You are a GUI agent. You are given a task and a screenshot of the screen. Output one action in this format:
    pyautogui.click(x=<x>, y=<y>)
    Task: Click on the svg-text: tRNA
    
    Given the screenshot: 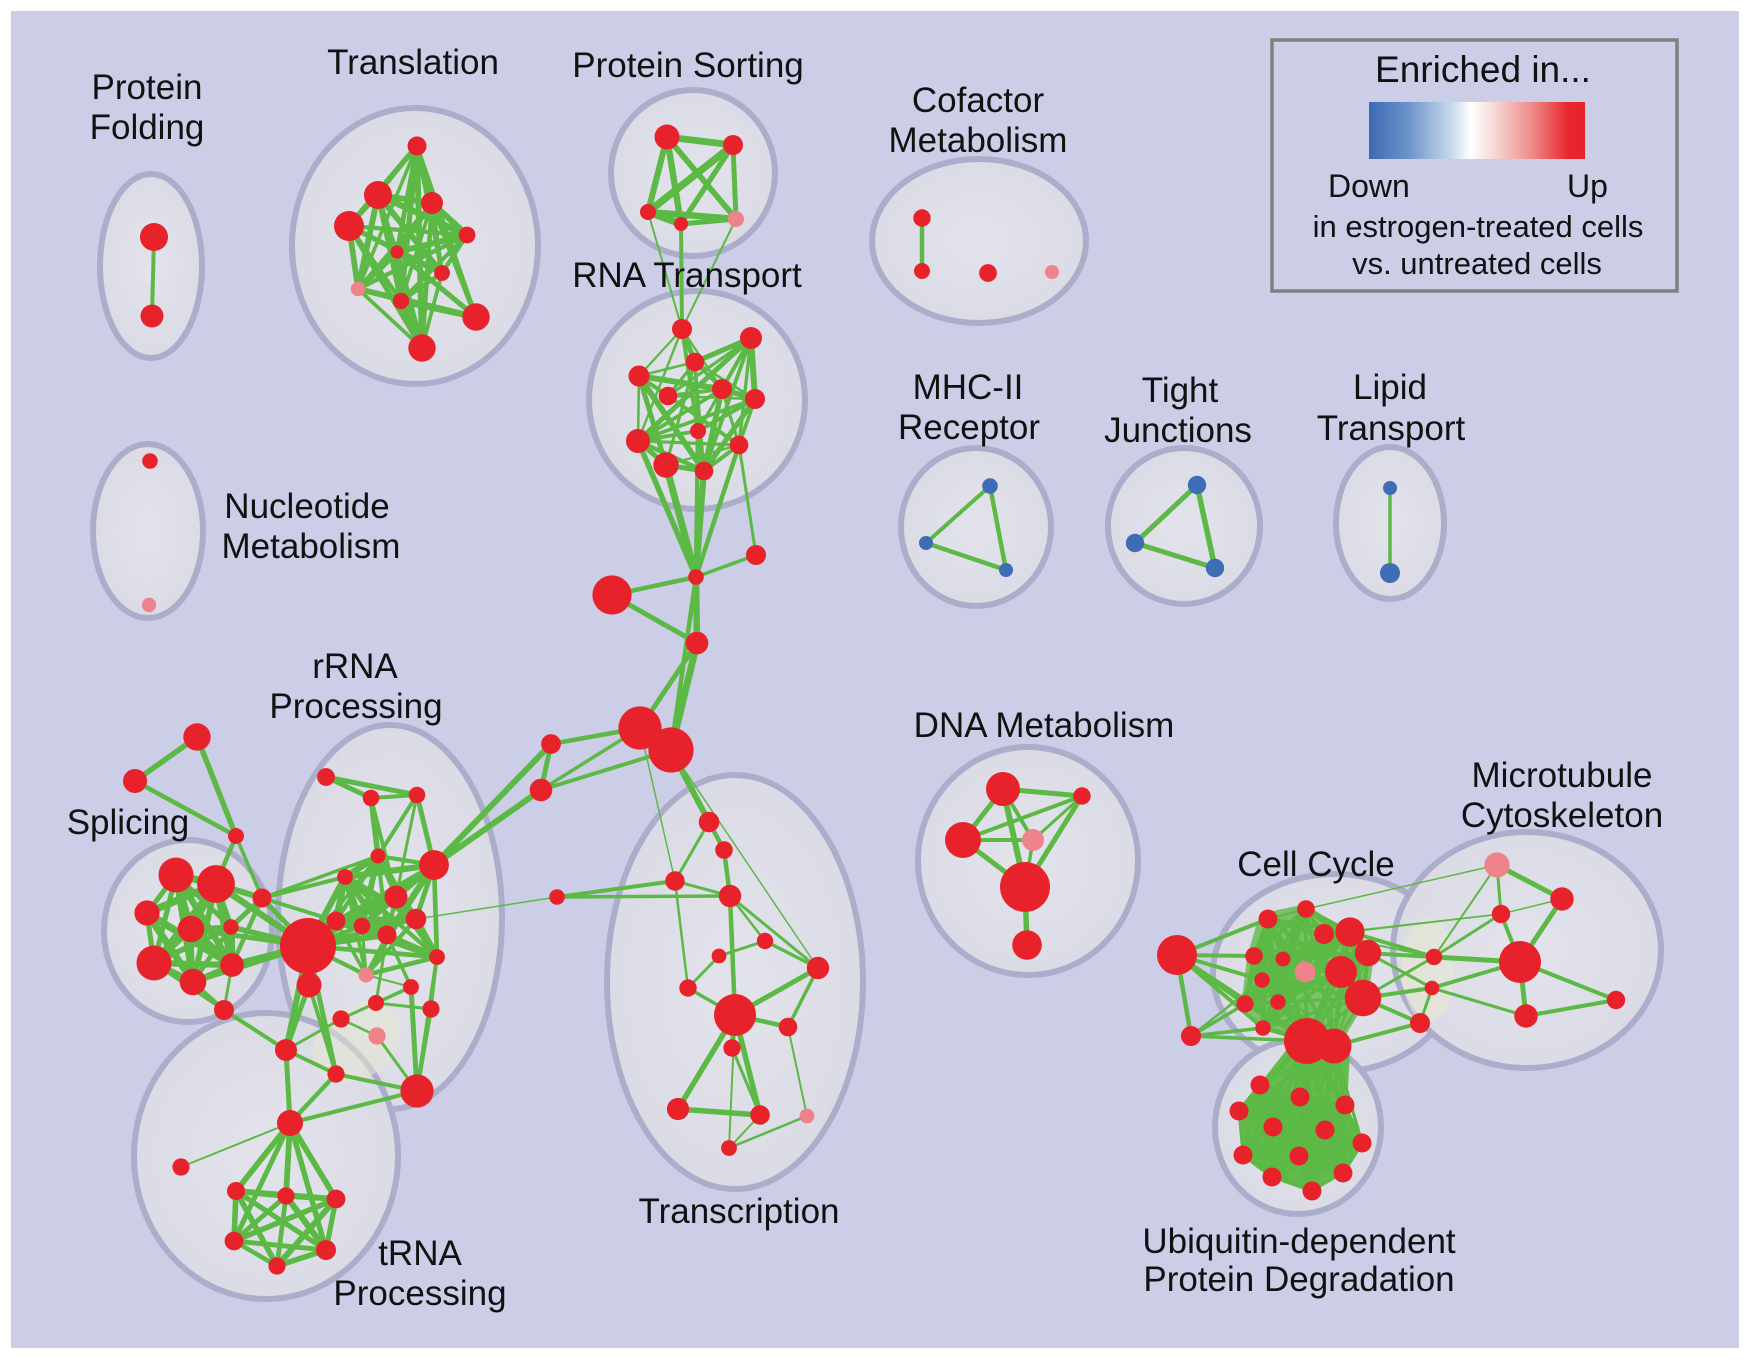 What is the action you would take?
    pyautogui.click(x=420, y=1253)
    